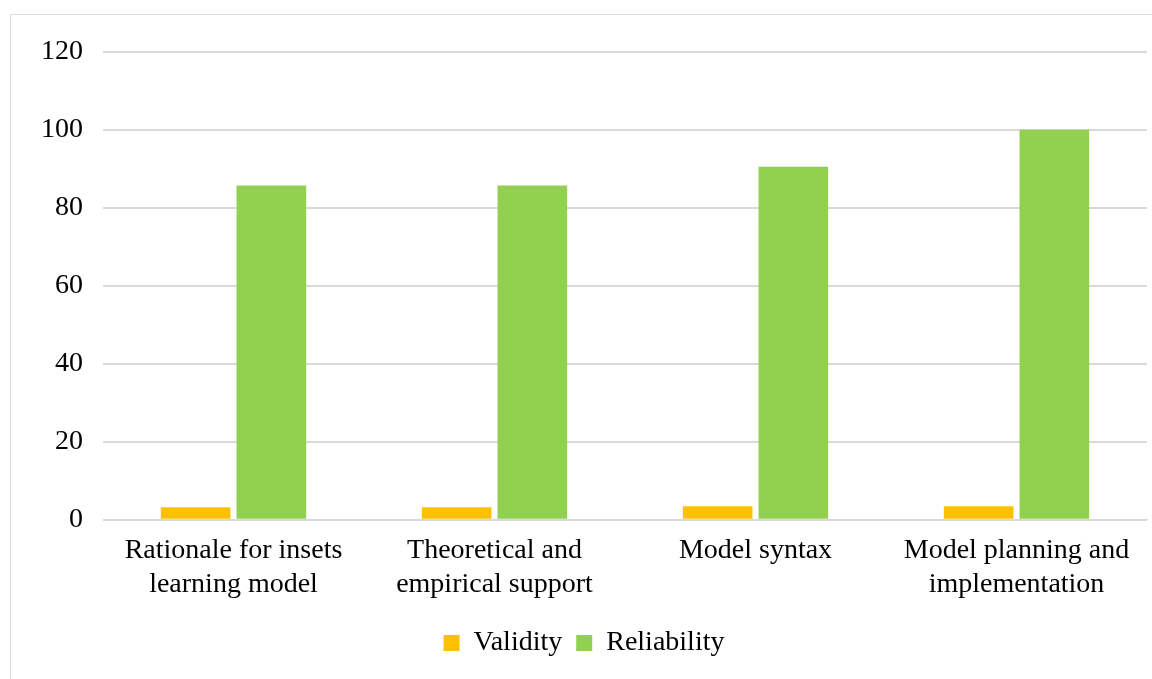 The width and height of the screenshot is (1152, 679). What do you see at coordinates (69, 206) in the screenshot?
I see `y-tick-label: 80` at bounding box center [69, 206].